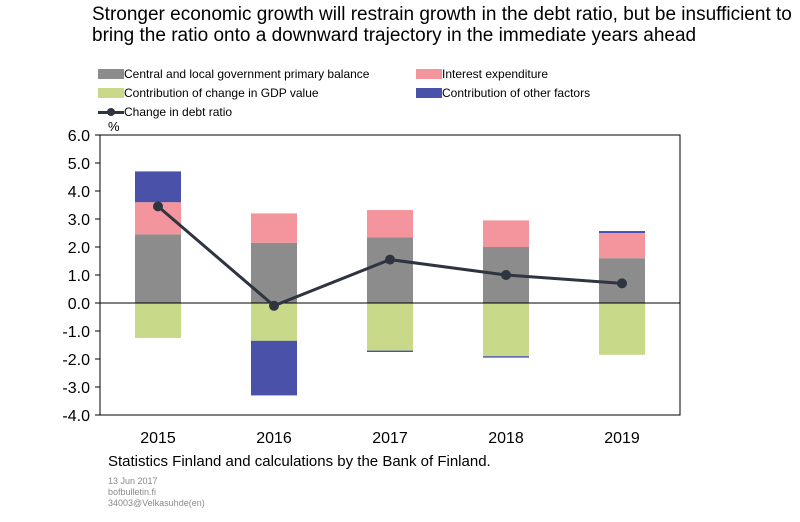 The width and height of the screenshot is (800, 522). I want to click on y-tick-label: 1.0, so click(79, 276).